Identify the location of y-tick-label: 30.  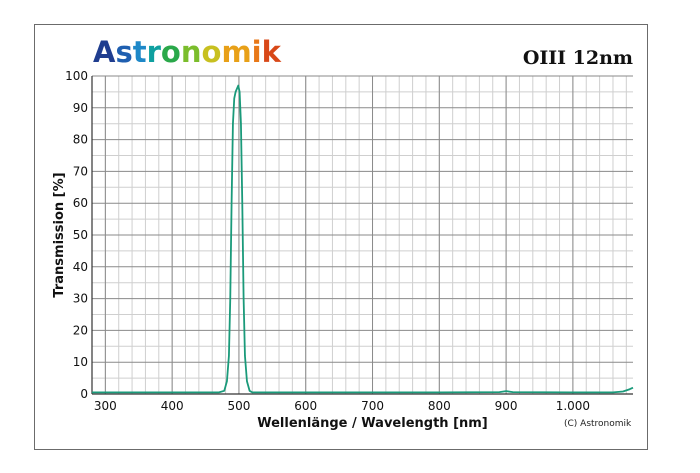
(80, 299).